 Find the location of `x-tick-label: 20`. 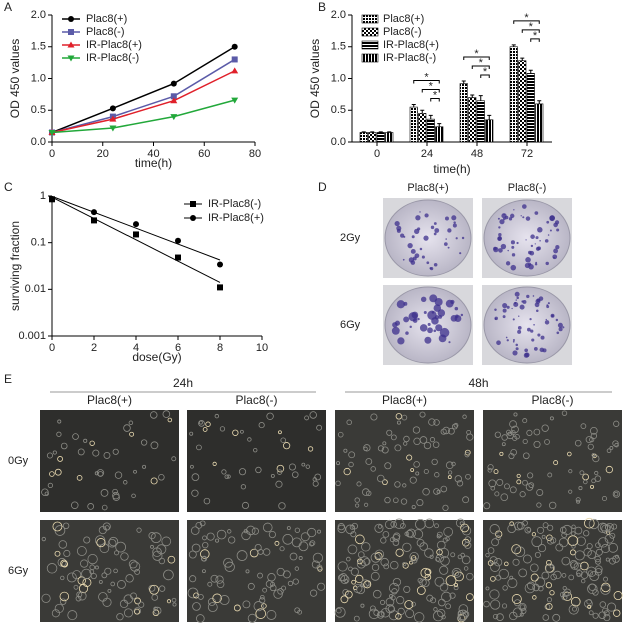

x-tick-label: 20 is located at coordinates (103, 154).